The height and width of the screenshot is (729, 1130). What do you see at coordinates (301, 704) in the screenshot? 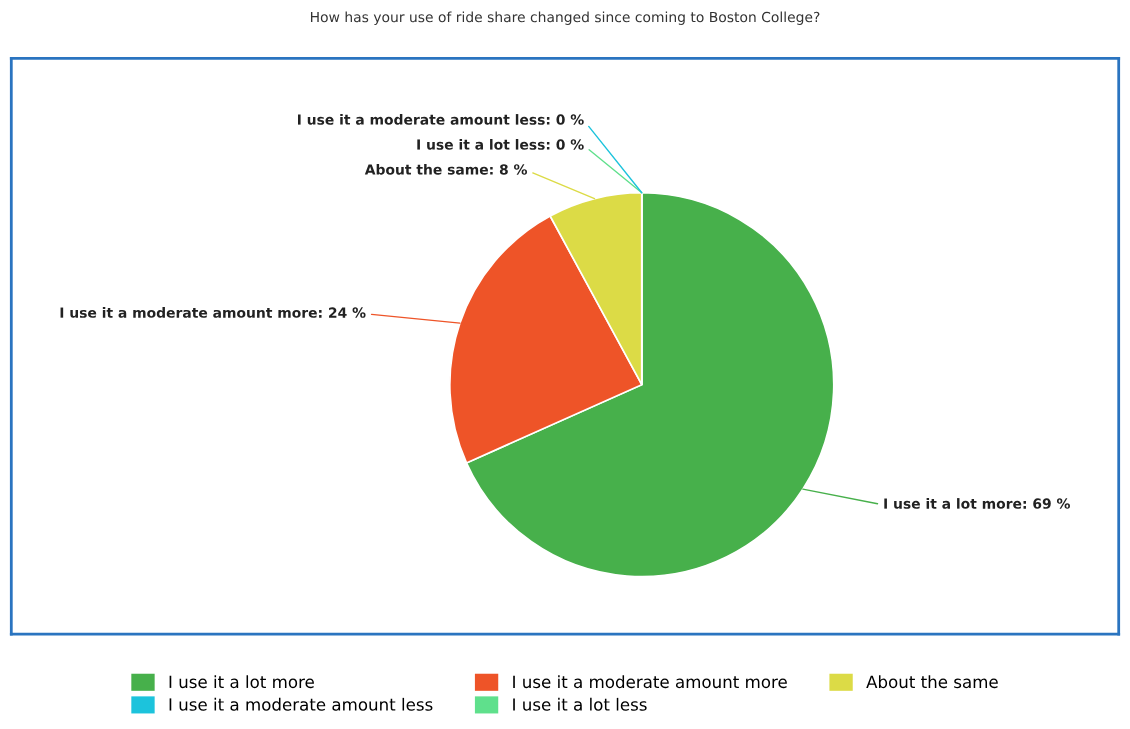
I see `legend-label: I use it a moderate amount less` at bounding box center [301, 704].